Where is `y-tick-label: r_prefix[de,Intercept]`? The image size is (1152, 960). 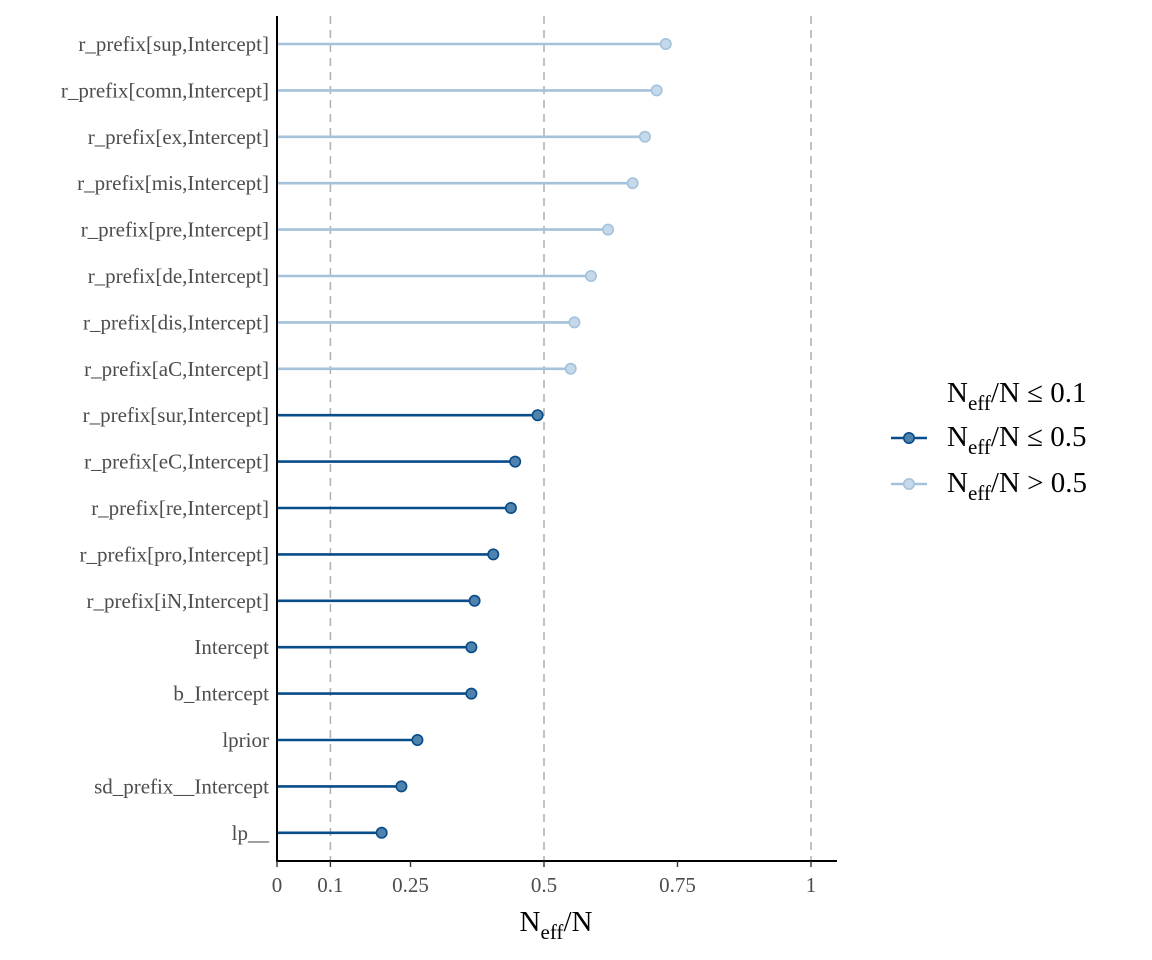
y-tick-label: r_prefix[de,Intercept] is located at coordinates (178, 276).